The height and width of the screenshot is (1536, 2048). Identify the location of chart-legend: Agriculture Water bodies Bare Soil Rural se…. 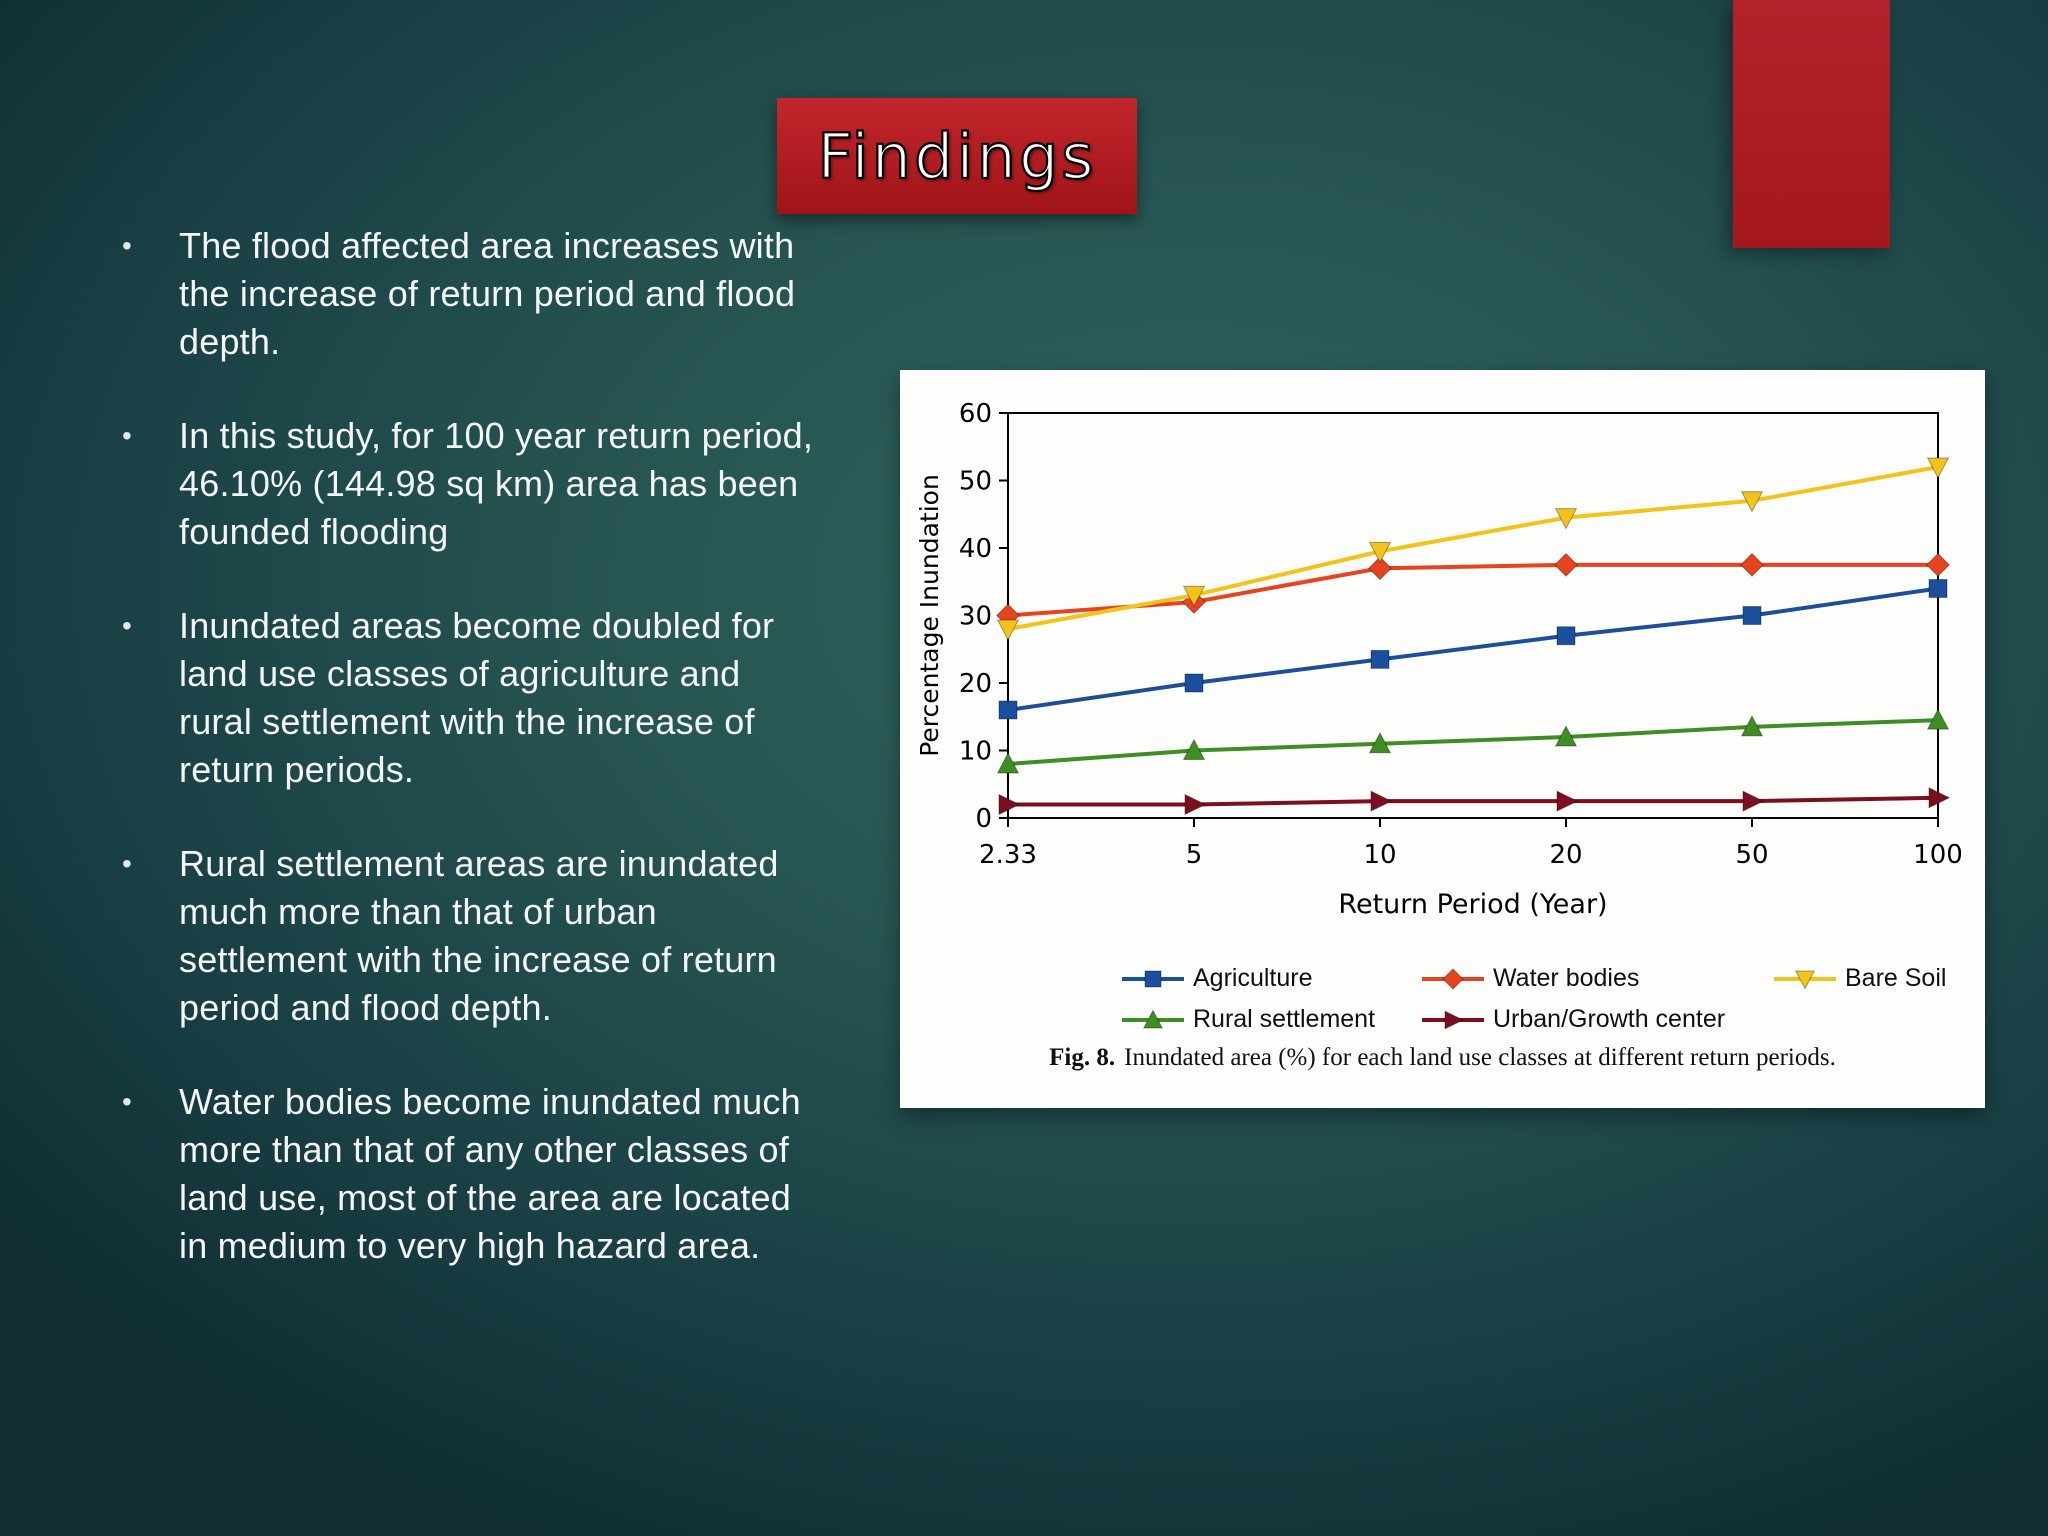
(1442, 999).